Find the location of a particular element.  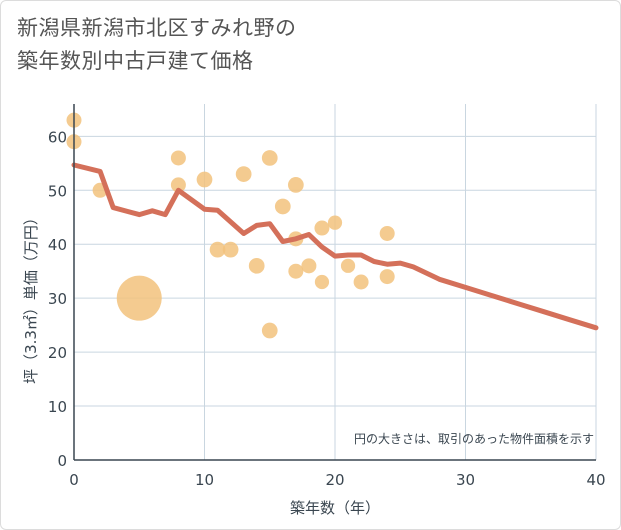

title-line-1: 新潟県新潟市北区すみれ野の is located at coordinates (157, 28).